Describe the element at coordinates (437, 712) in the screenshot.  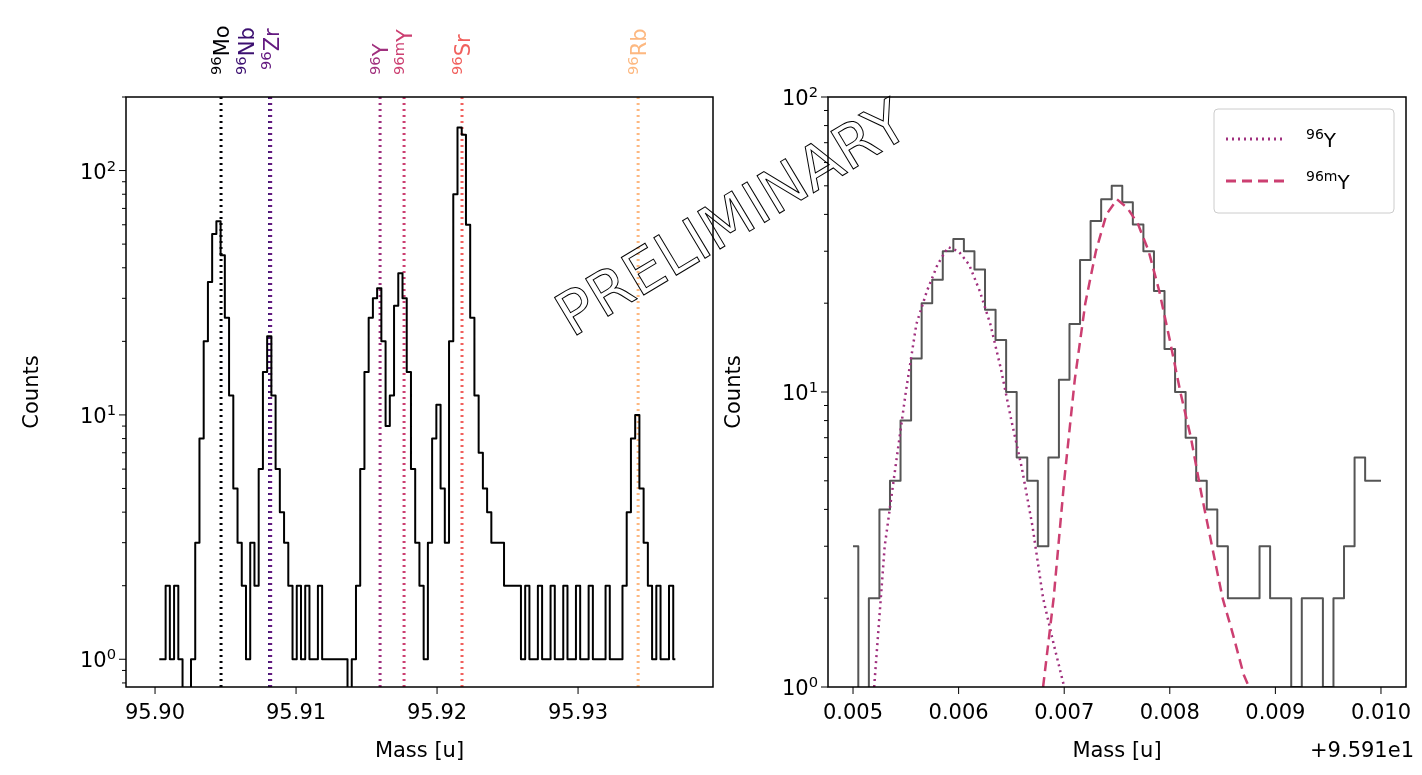
I see `x-tick-label: 95.92` at that location.